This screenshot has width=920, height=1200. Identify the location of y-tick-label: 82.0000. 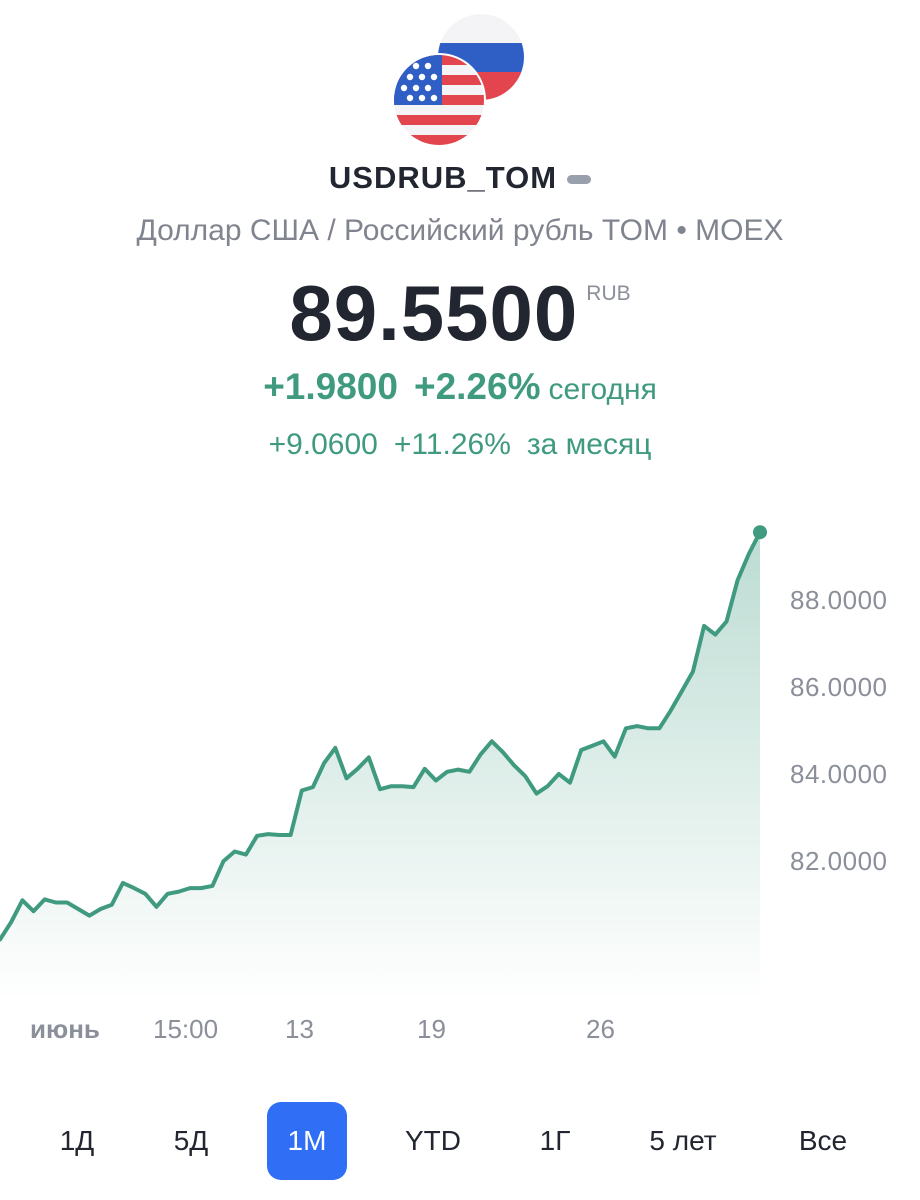
(838, 861).